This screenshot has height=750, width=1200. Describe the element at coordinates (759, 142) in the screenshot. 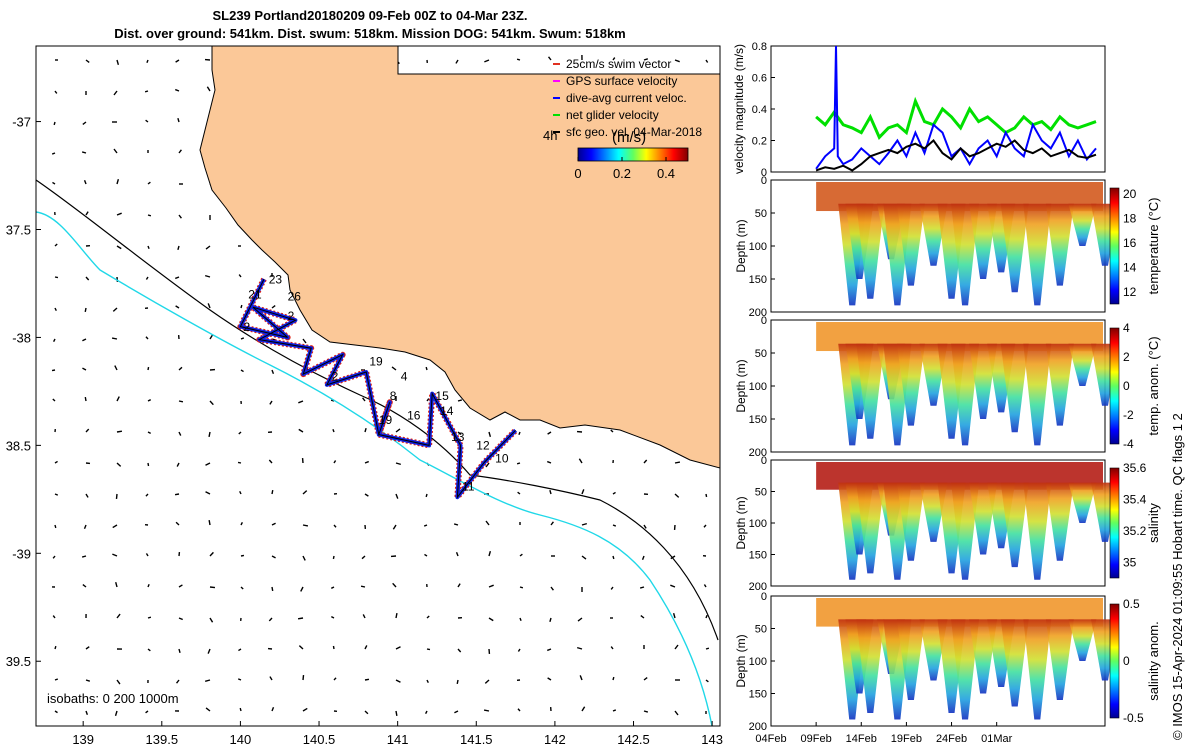

I see `velocity-y-tick: 0.2` at that location.